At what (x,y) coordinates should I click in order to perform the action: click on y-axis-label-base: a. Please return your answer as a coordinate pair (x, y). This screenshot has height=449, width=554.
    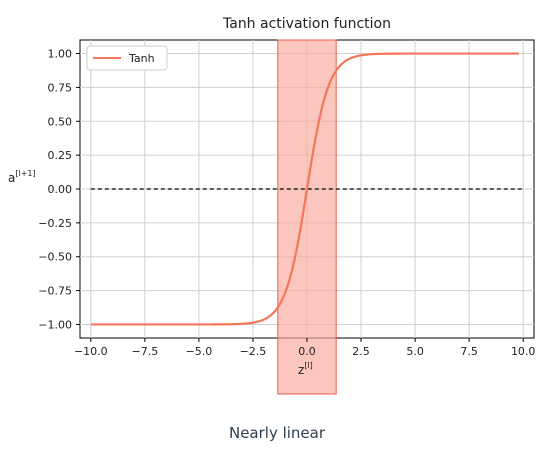
    Looking at the image, I should click on (11, 178).